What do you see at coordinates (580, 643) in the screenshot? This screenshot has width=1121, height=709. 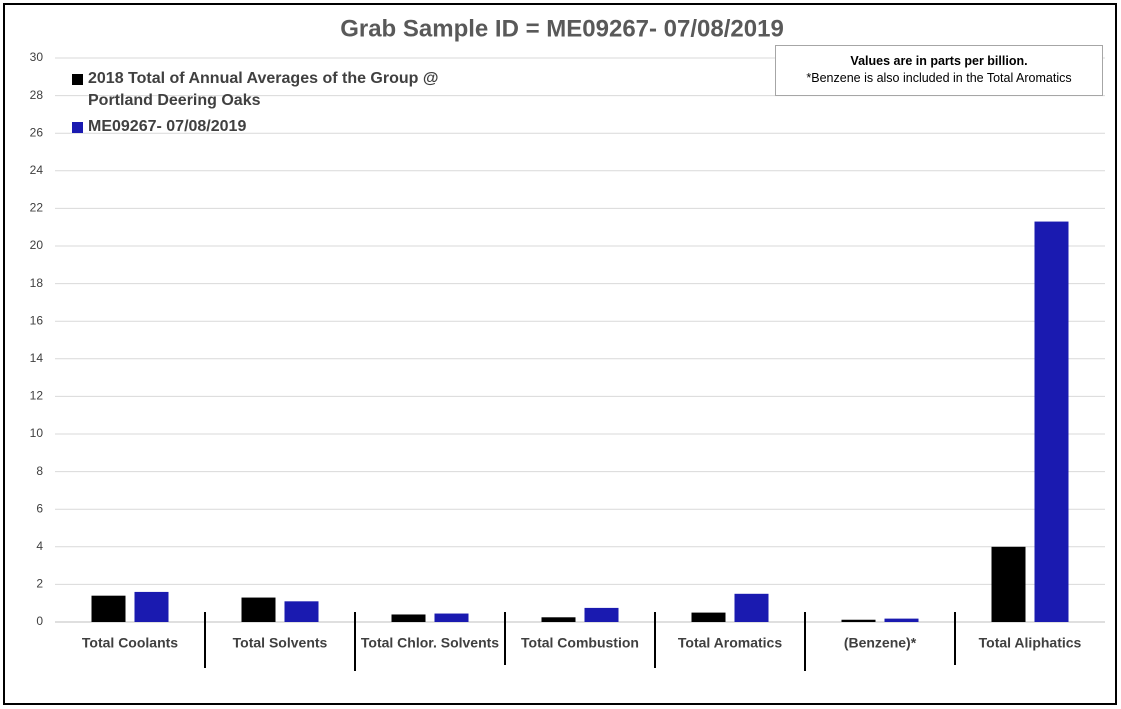 I see `x-tick-label: Total Combustion` at bounding box center [580, 643].